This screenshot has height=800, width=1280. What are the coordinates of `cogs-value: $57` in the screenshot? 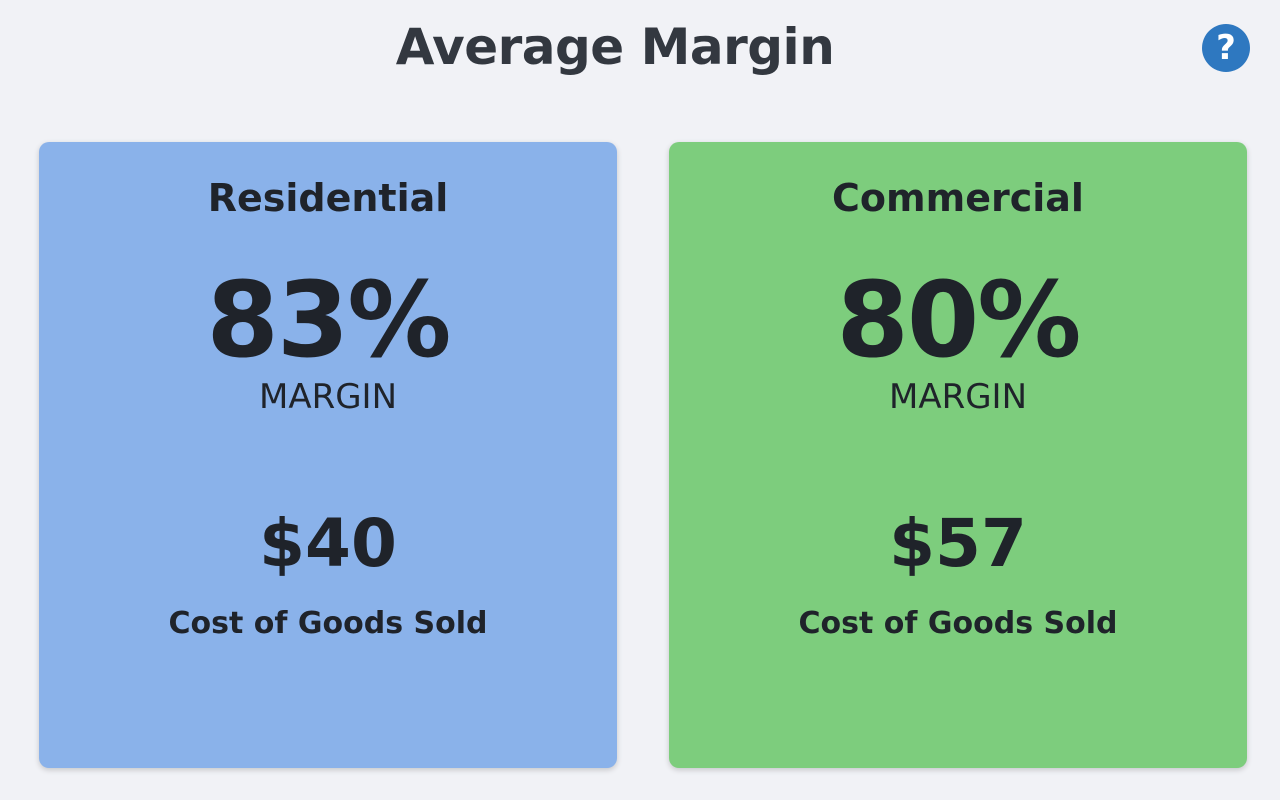 It's located at (958, 543).